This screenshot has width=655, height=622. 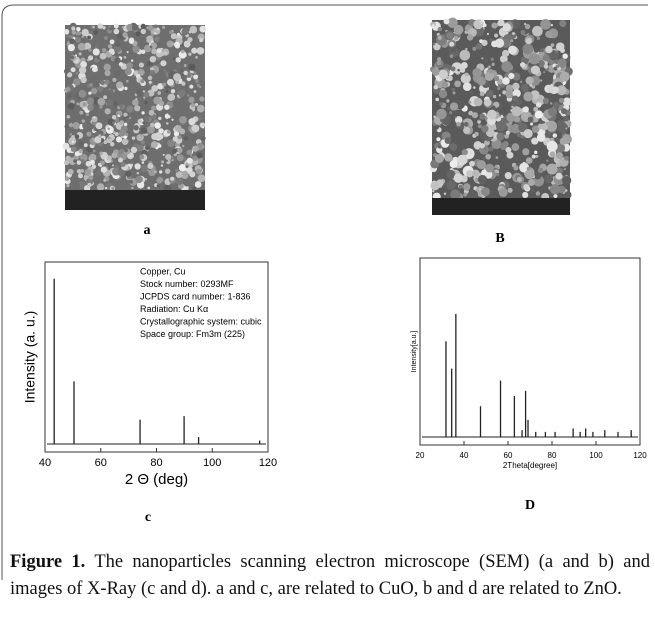 I want to click on panel-label: B, so click(x=499, y=238).